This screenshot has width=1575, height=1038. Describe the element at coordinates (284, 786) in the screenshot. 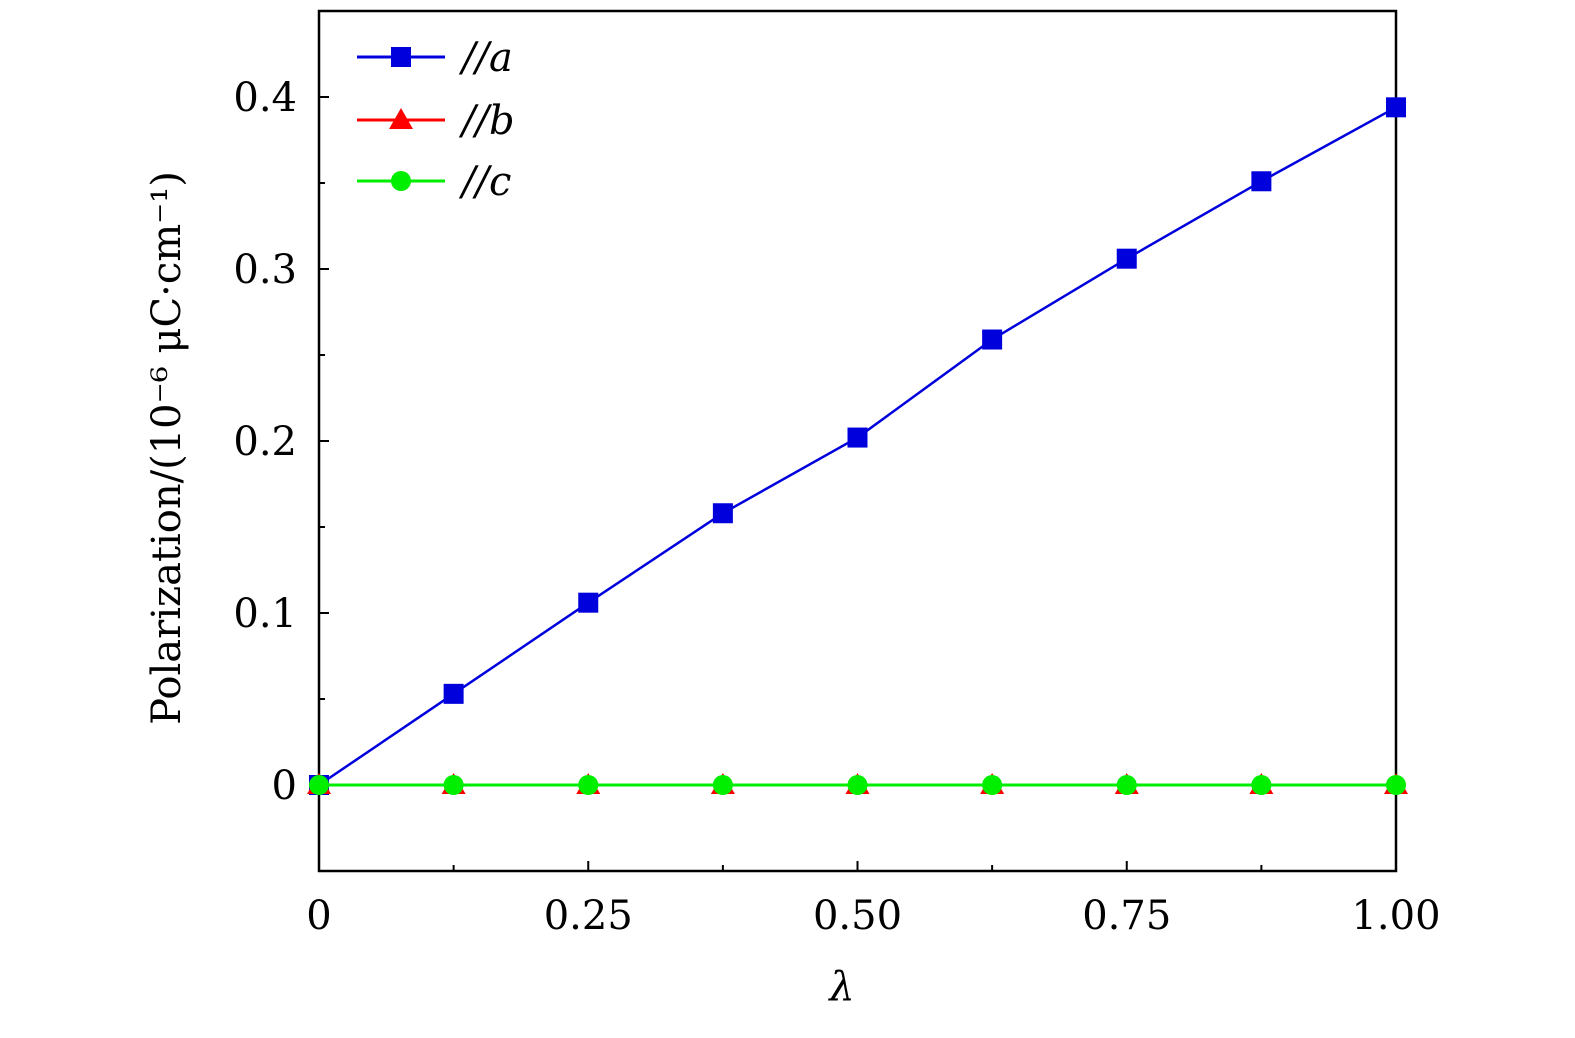

I see `y-tick-label: 0` at that location.